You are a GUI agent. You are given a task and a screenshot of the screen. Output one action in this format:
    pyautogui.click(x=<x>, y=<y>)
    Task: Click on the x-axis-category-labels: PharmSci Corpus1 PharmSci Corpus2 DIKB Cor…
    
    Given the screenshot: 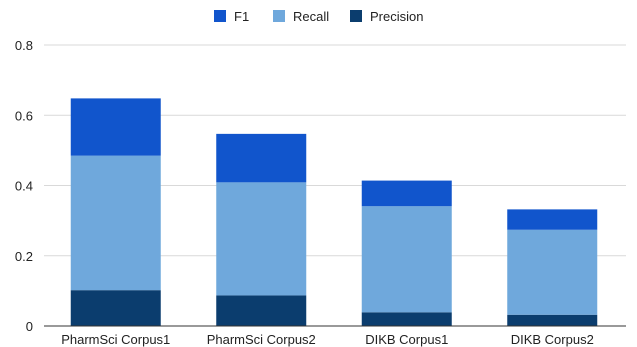 What is the action you would take?
    pyautogui.click(x=327, y=339)
    